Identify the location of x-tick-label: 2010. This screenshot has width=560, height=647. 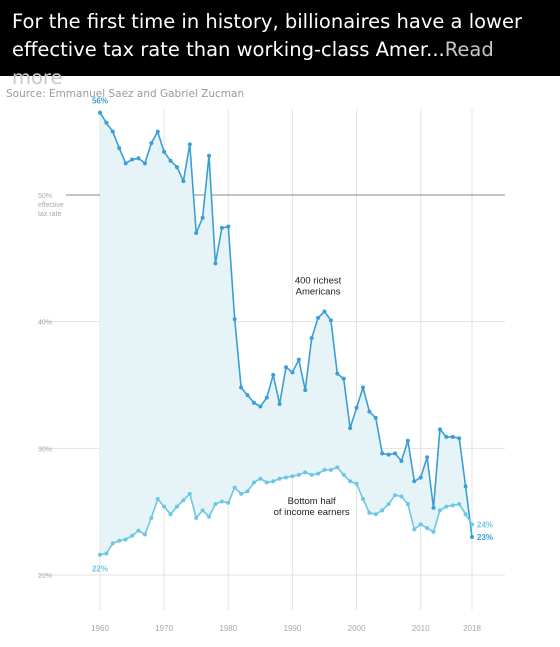
(421, 628).